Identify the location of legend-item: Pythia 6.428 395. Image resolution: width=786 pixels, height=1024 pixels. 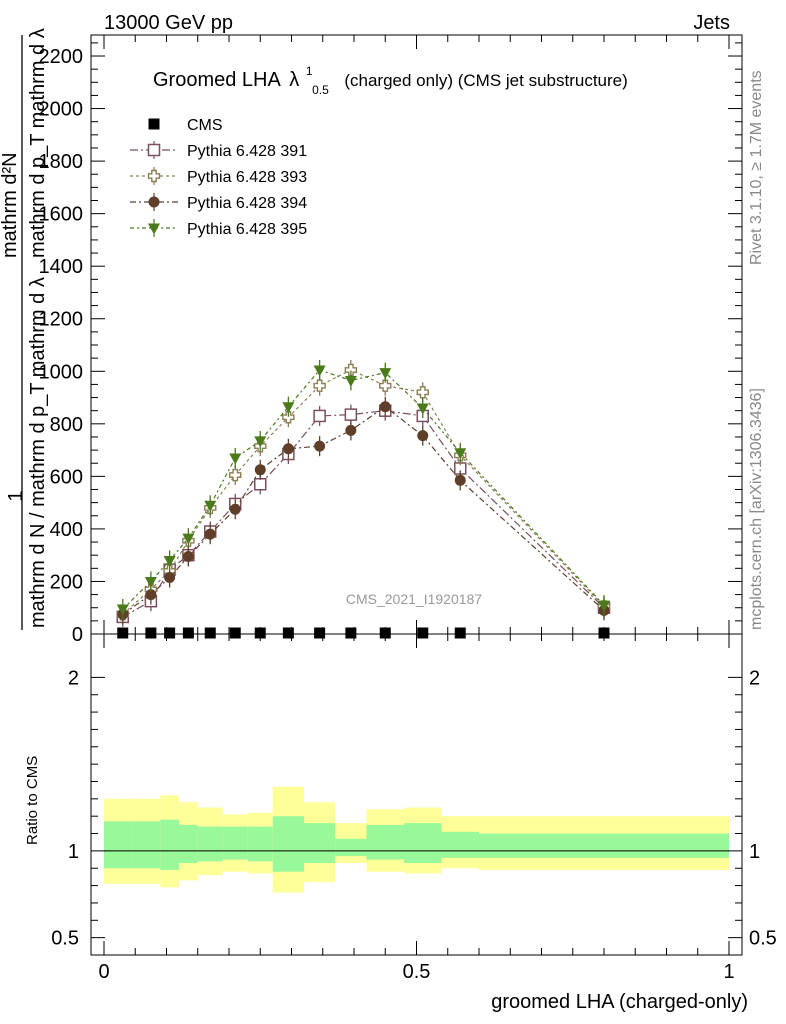
(218, 228).